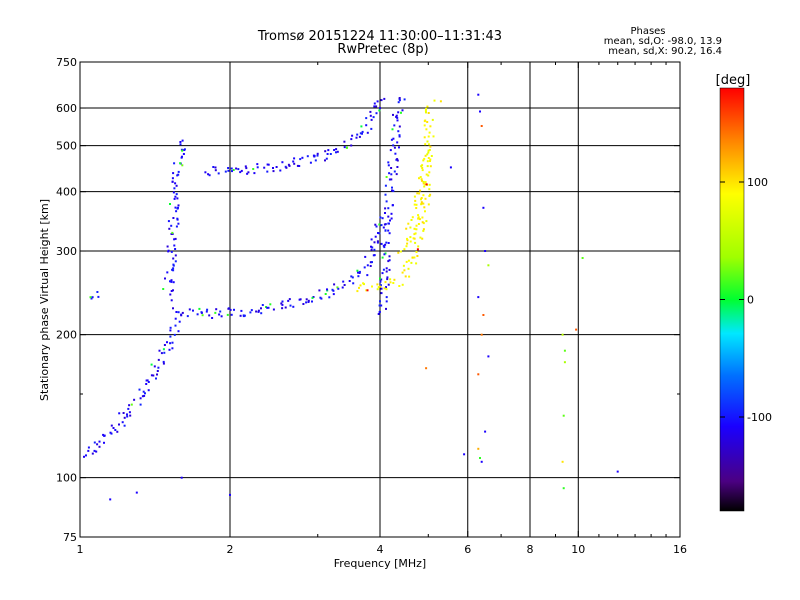 The image size is (800, 600). What do you see at coordinates (66, 146) in the screenshot?
I see `y-tick-label: 500` at bounding box center [66, 146].